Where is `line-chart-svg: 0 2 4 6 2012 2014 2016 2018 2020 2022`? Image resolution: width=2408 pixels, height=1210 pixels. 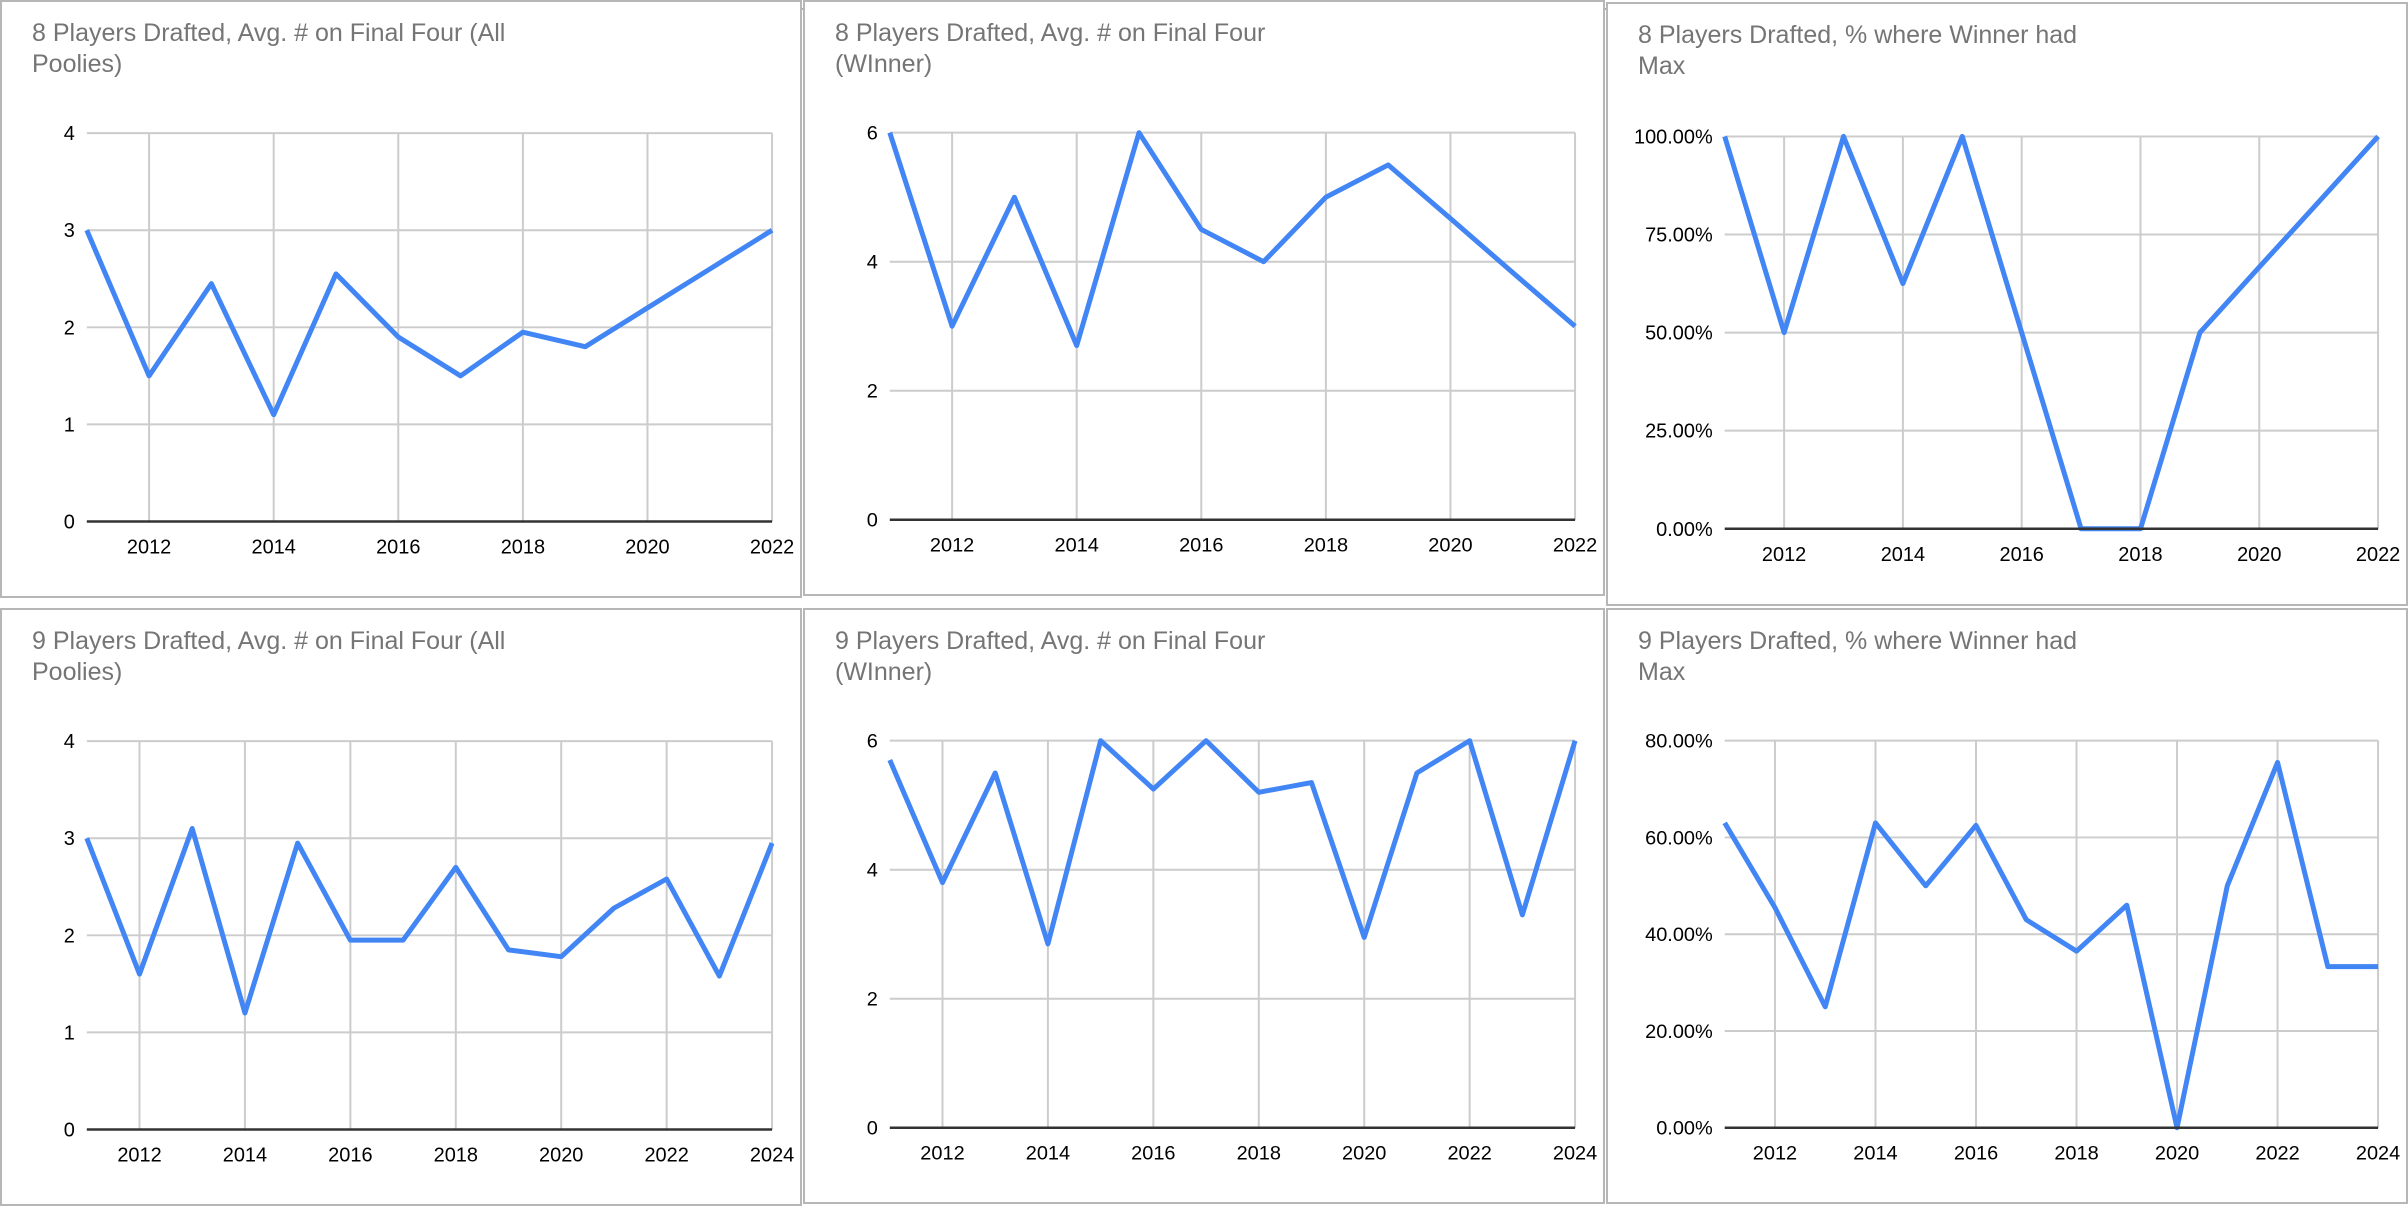 line-chart-svg: 0 2 4 6 2012 2014 2016 2018 2020 2022 is located at coordinates (1232, 340).